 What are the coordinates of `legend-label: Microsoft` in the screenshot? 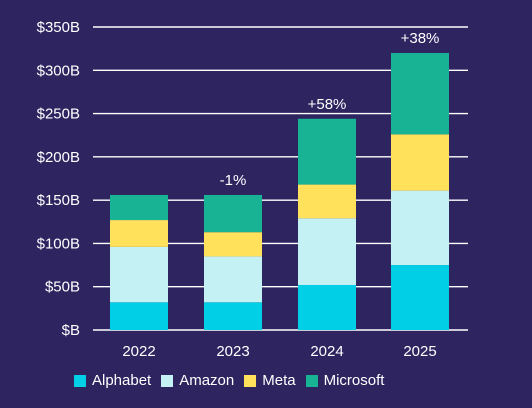 It's located at (354, 380).